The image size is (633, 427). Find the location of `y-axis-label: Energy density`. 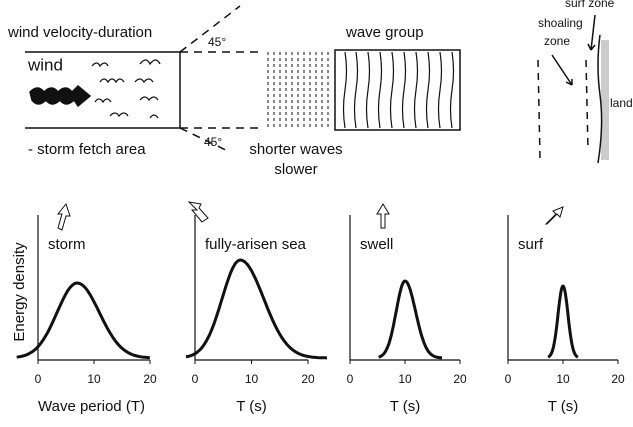

y-axis-label: Energy density is located at coordinates (19, 292).